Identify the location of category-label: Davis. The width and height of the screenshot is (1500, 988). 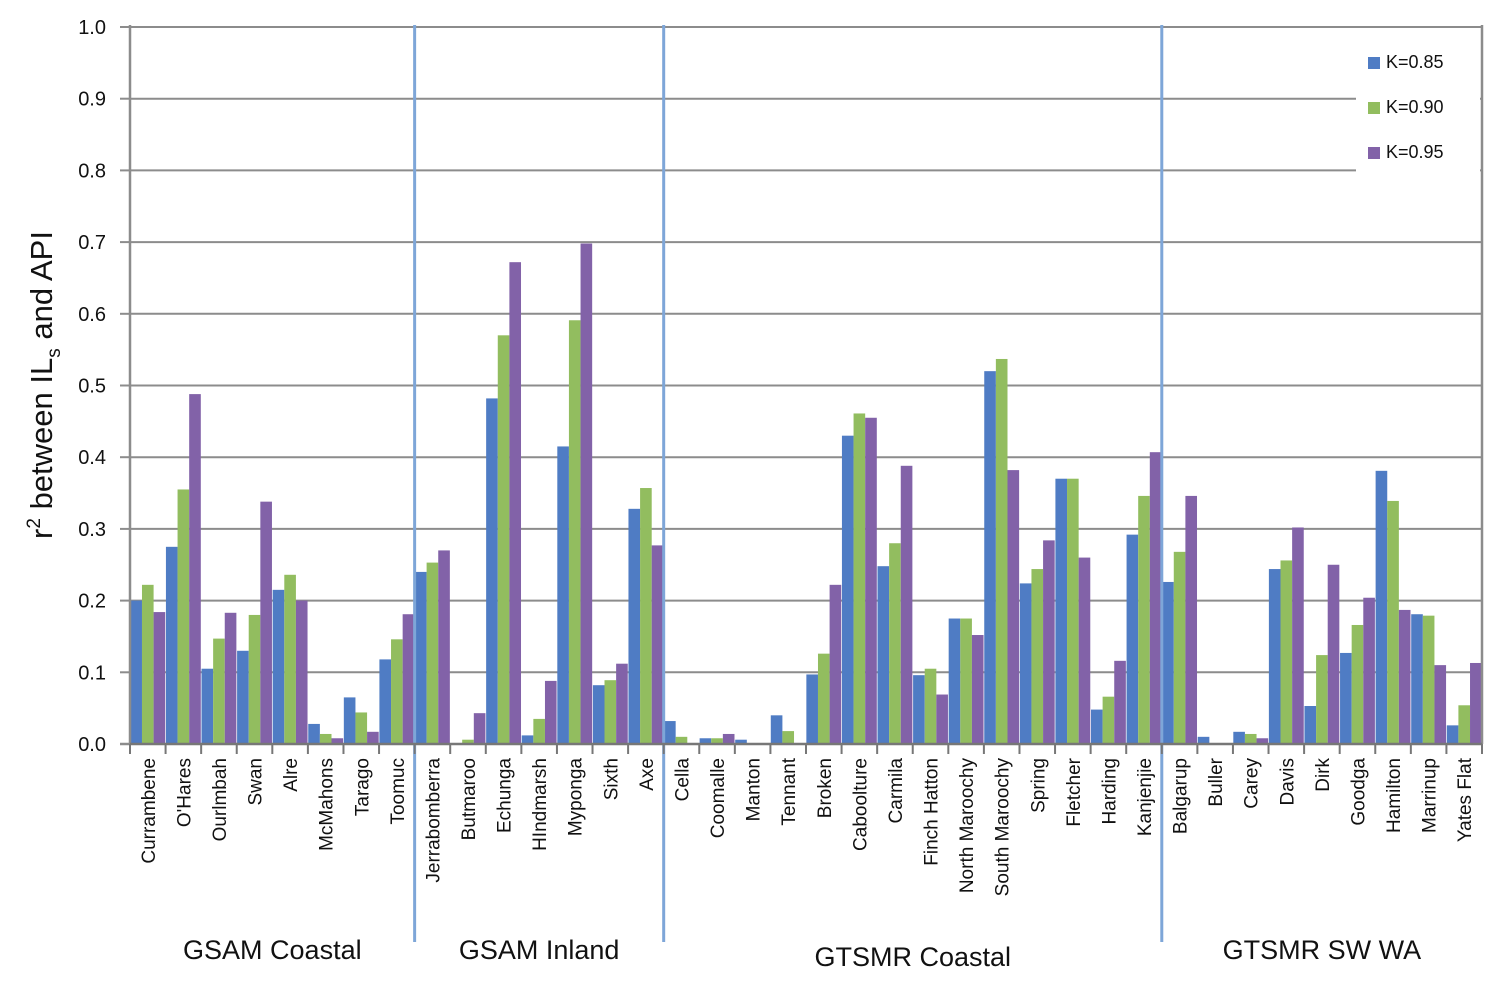
(1287, 782).